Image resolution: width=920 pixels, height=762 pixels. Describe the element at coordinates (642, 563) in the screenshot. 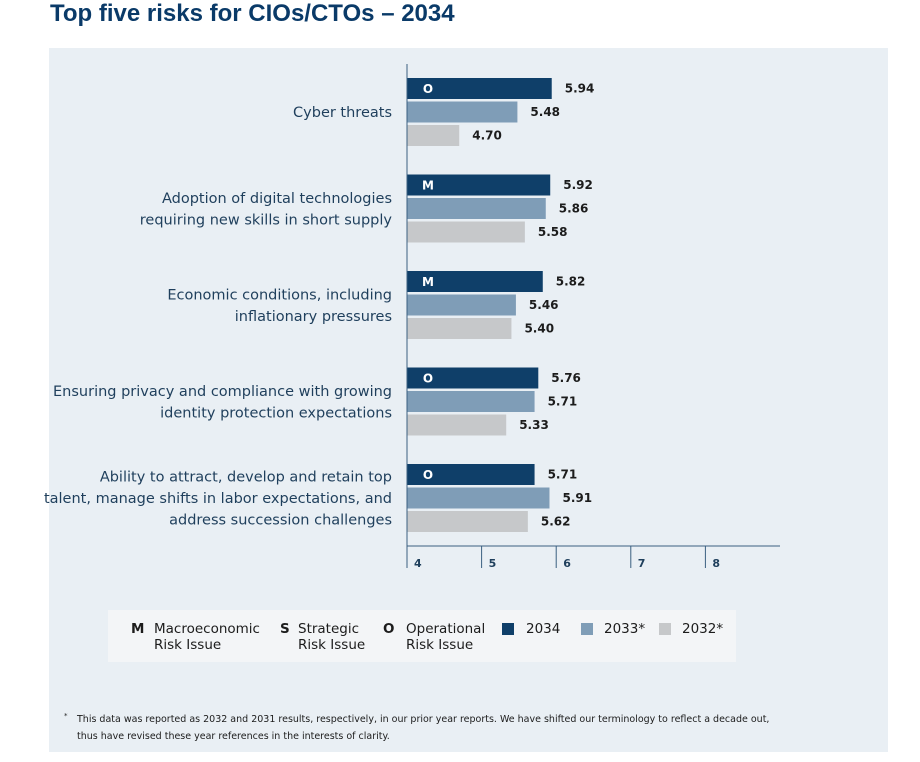

I see `x-tick-label: 7` at that location.